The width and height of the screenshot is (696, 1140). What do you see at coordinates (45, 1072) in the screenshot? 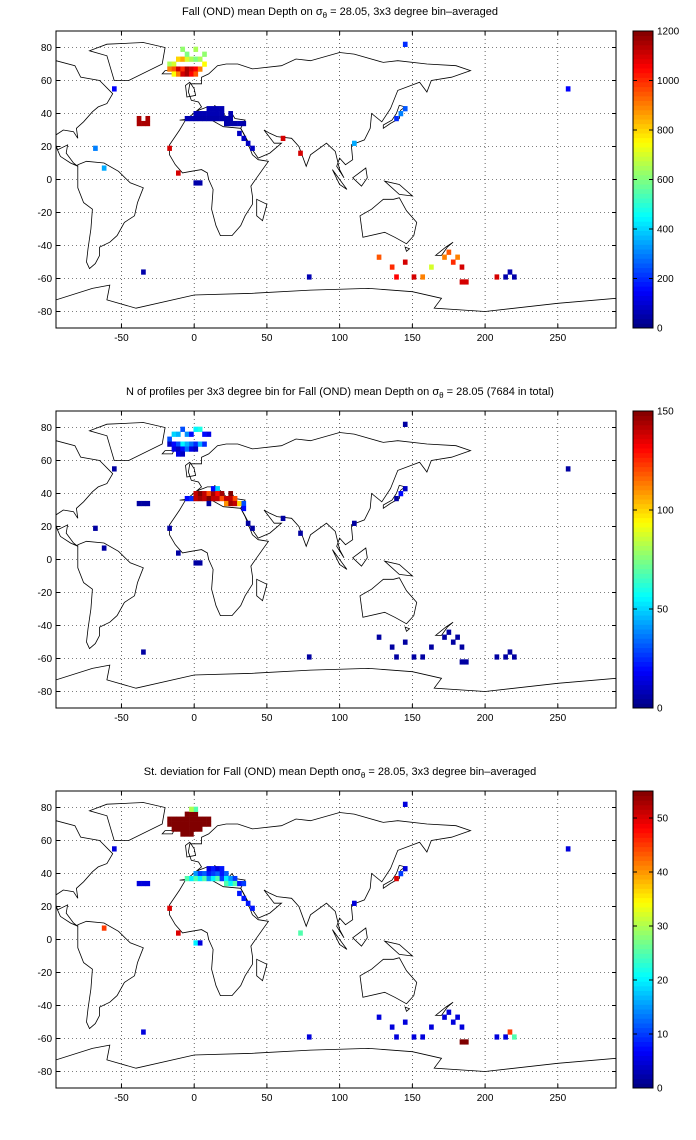
I see `y-tick-label: -80` at bounding box center [45, 1072].